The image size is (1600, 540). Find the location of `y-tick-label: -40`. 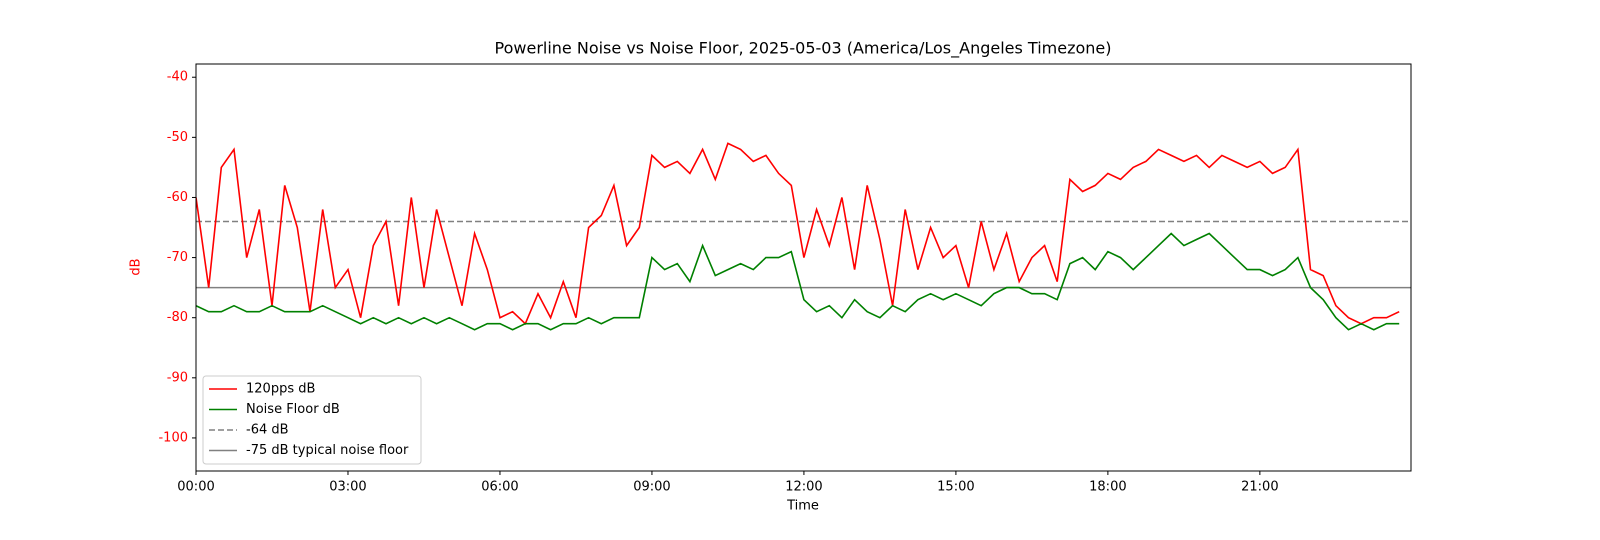

y-tick-label: -40 is located at coordinates (177, 77).